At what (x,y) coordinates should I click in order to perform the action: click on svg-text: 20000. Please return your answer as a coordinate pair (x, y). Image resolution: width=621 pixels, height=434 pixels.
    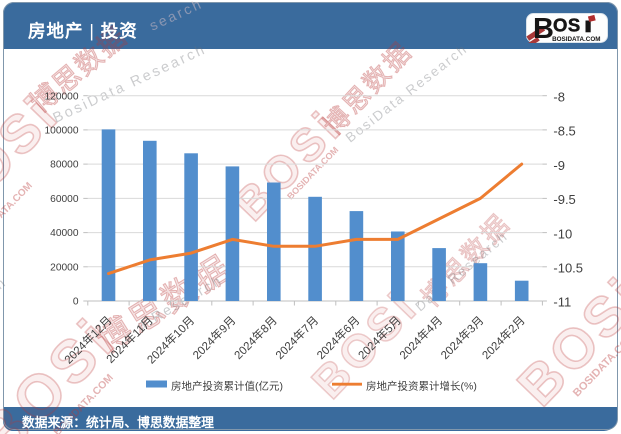
    Looking at the image, I should click on (64, 267).